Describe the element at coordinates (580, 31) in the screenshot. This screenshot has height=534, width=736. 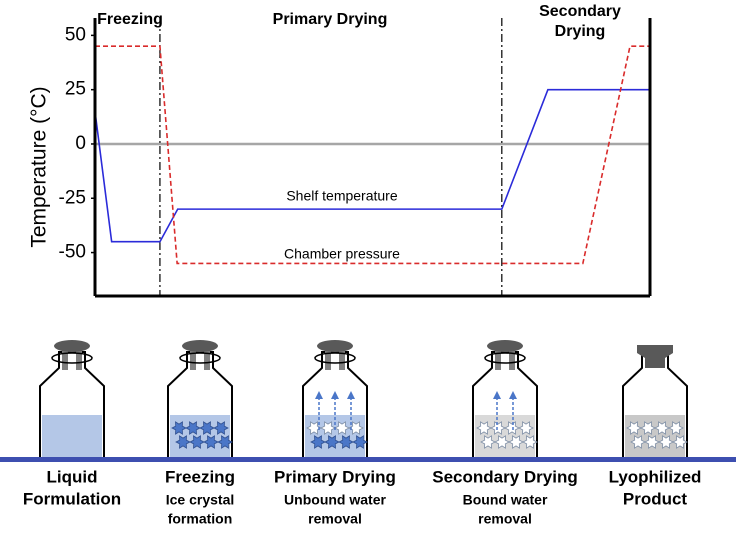
I see `phase-label: Drying` at that location.